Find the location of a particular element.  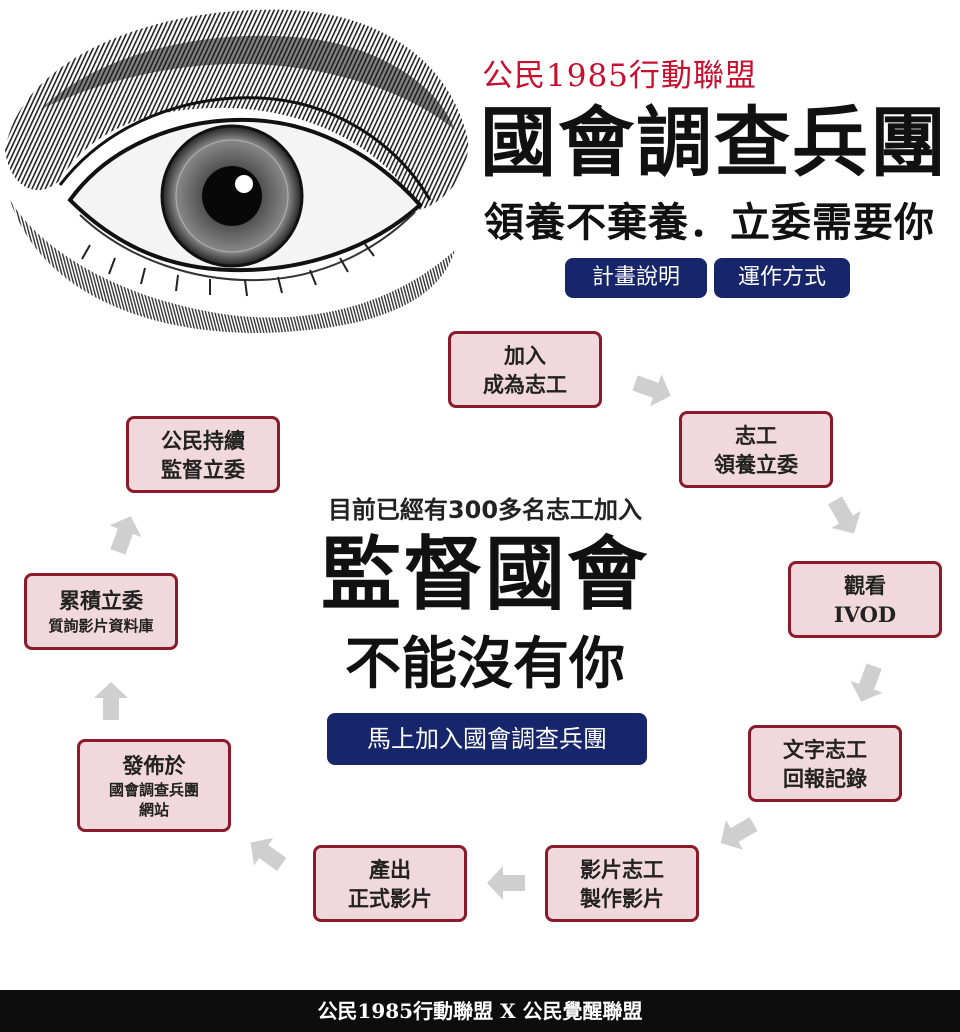

page-title: 國會調查兵團 is located at coordinates (714, 142).